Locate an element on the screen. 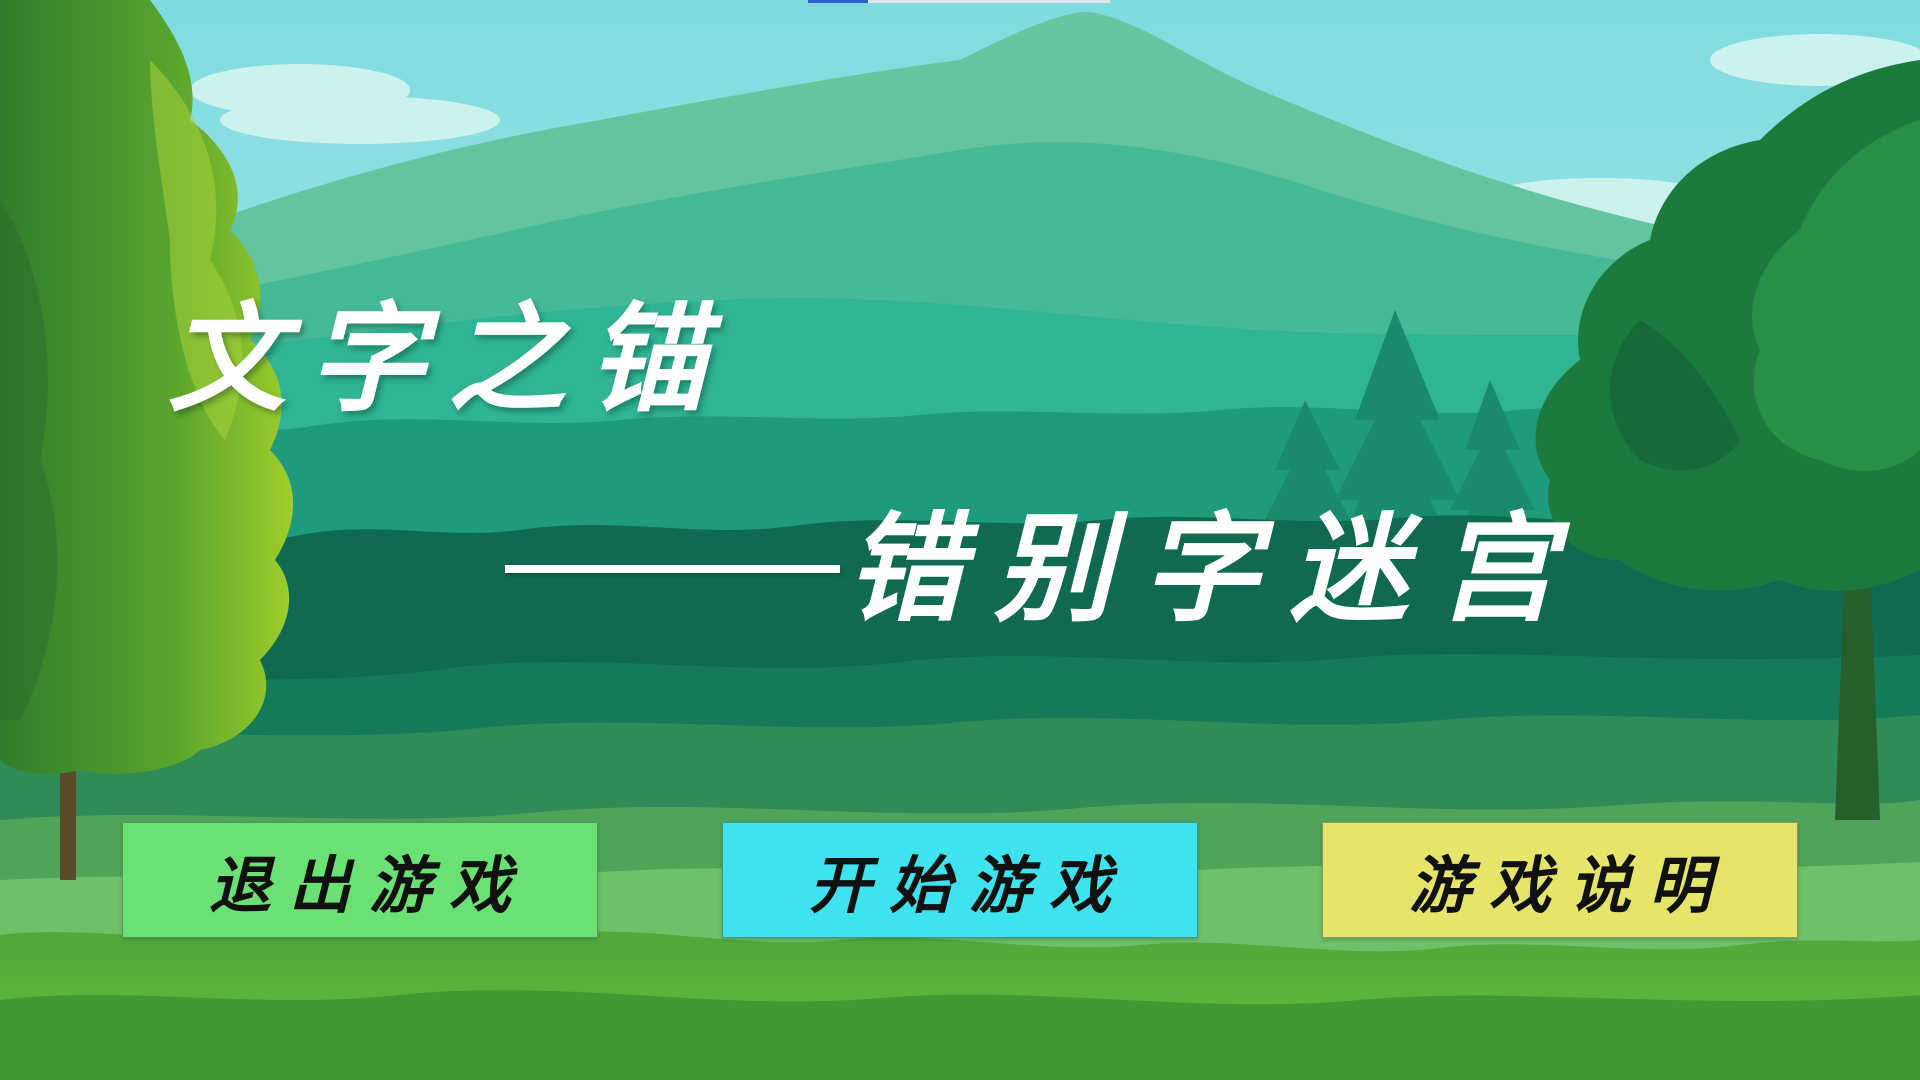 This screenshot has height=1080, width=1920. game-instructions-button: 游戏说明 is located at coordinates (1560, 880).